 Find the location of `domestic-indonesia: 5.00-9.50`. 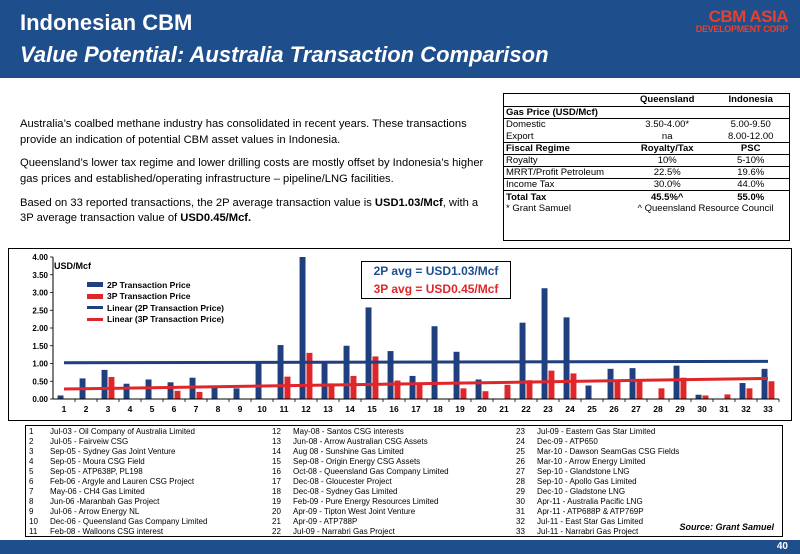

domestic-indonesia: 5.00-9.50 is located at coordinates (750, 124).